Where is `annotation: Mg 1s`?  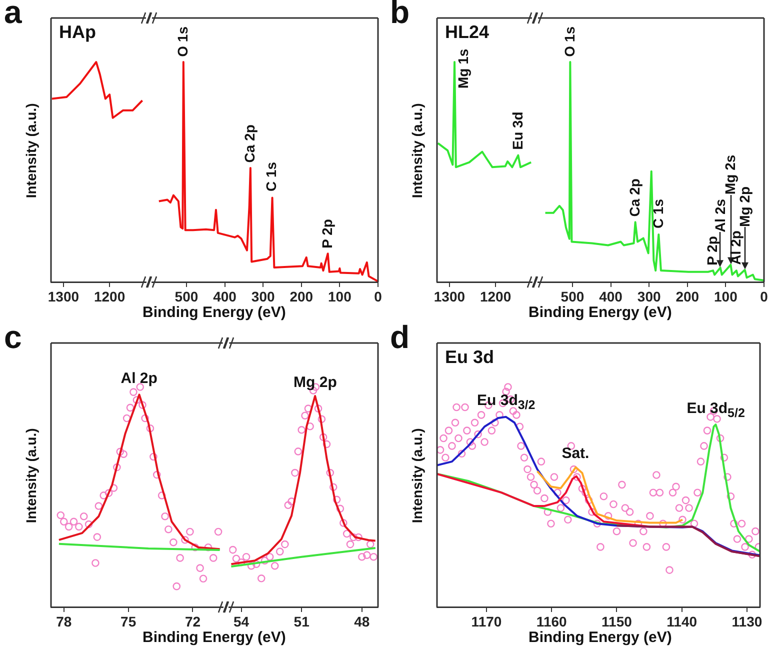 annotation: Mg 1s is located at coordinates (463, 68).